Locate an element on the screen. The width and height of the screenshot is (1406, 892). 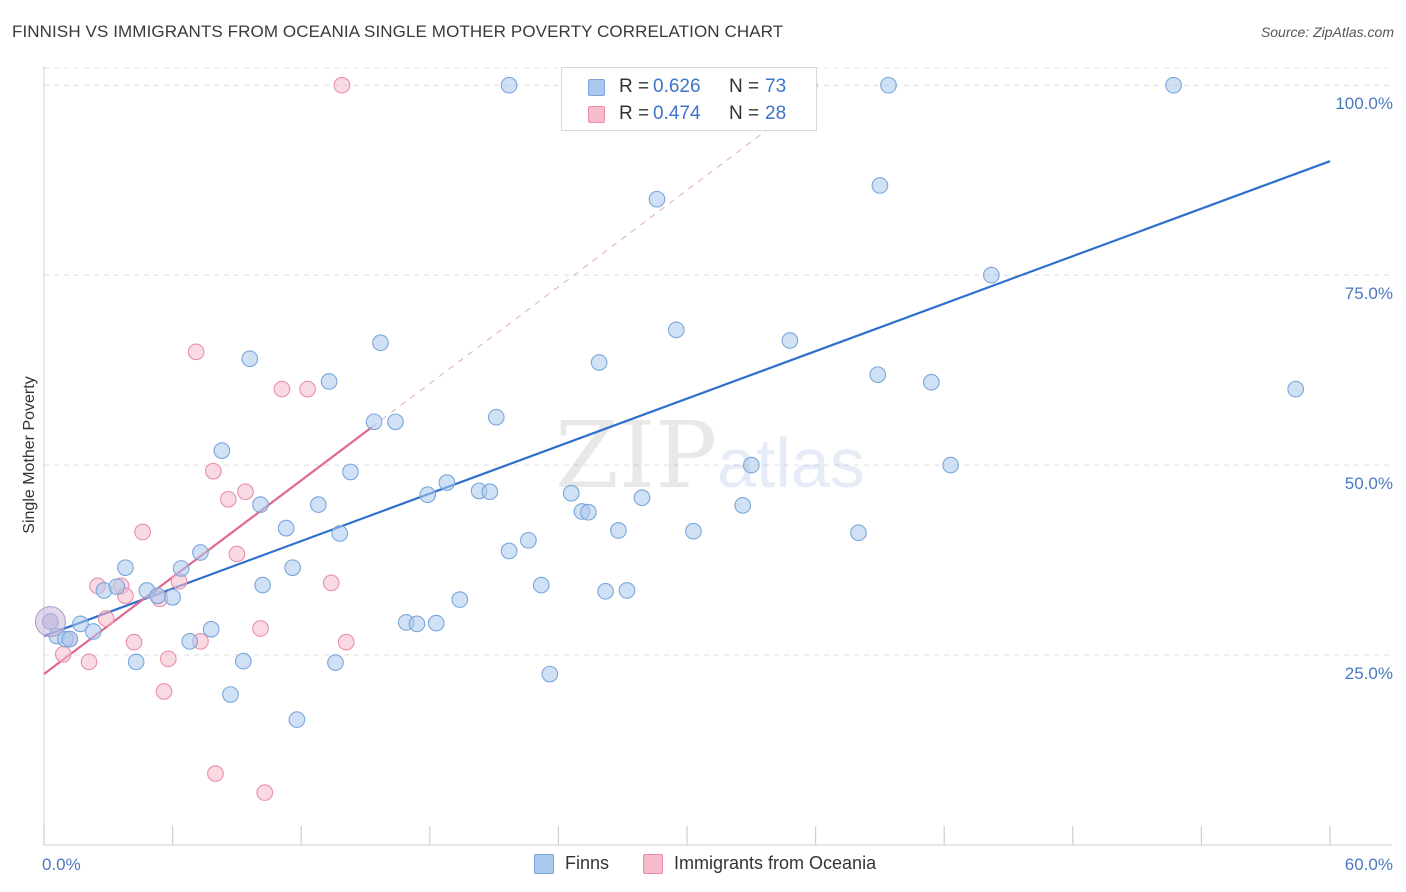
legend-item-finns: Finns is located at coordinates (571, 863).